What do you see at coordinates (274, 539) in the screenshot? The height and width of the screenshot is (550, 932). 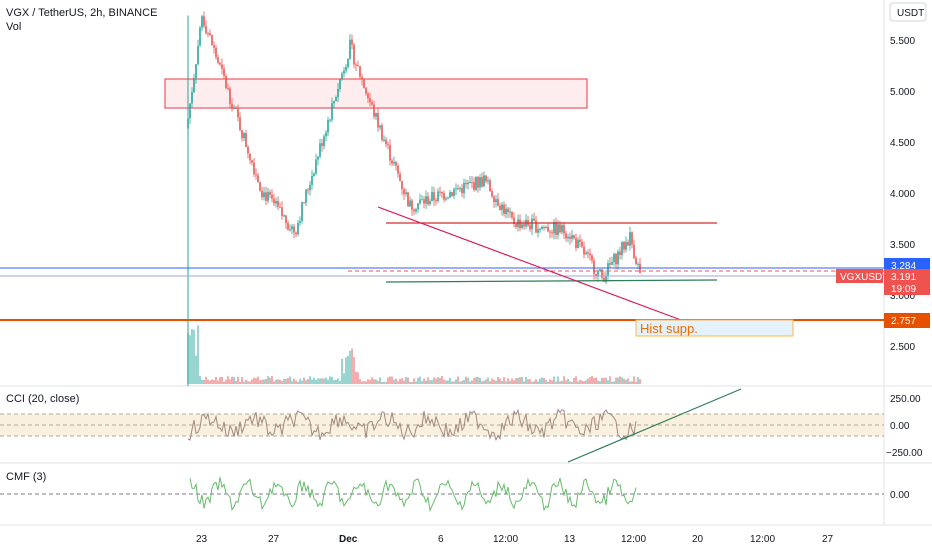 I see `time-label: 27` at bounding box center [274, 539].